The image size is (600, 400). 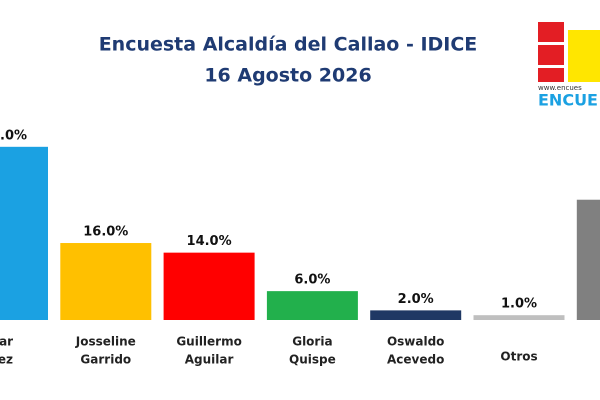 What do you see at coordinates (6, 360) in the screenshot?
I see `x-tick-label: rez` at bounding box center [6, 360].